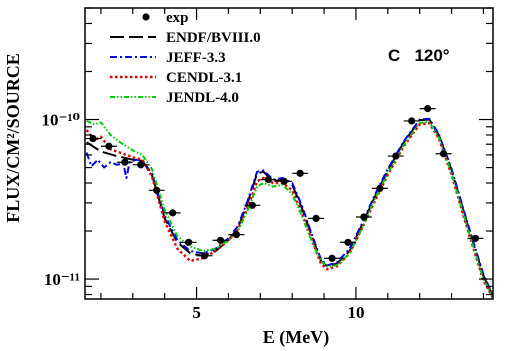 This screenshot has width=507, height=351. Describe the element at coordinates (355, 312) in the screenshot. I see `x-tick-label-10: 10` at that location.